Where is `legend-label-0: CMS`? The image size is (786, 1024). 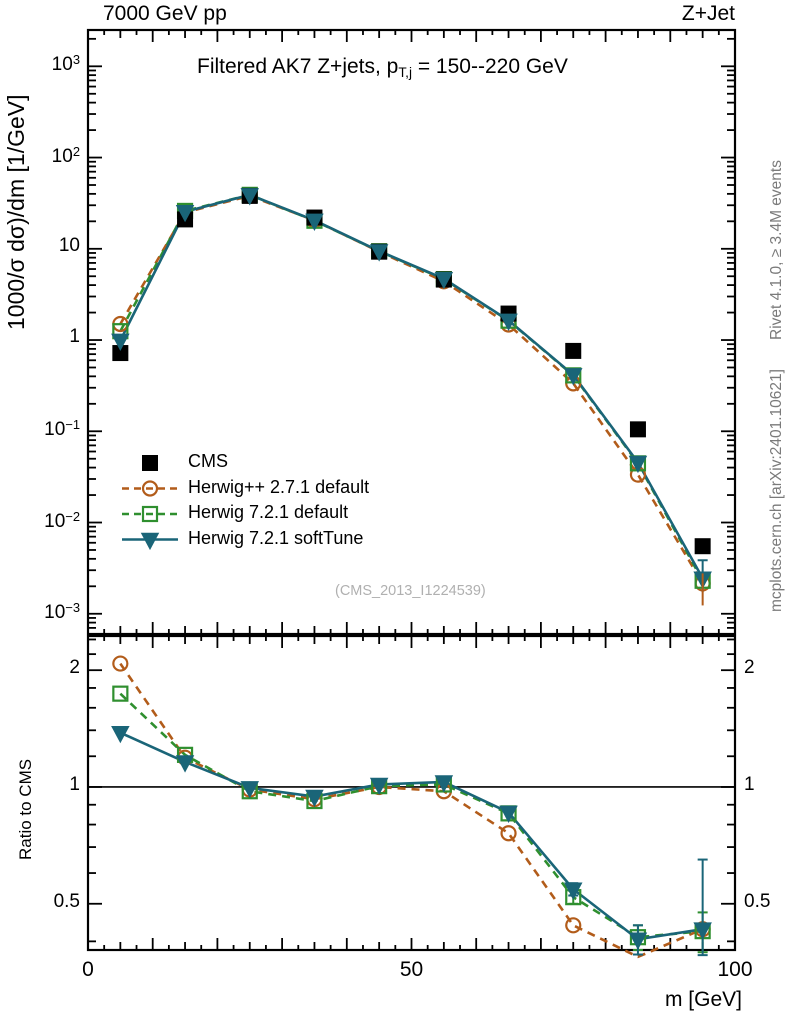
legend-label-0: CMS is located at coordinates (208, 461).